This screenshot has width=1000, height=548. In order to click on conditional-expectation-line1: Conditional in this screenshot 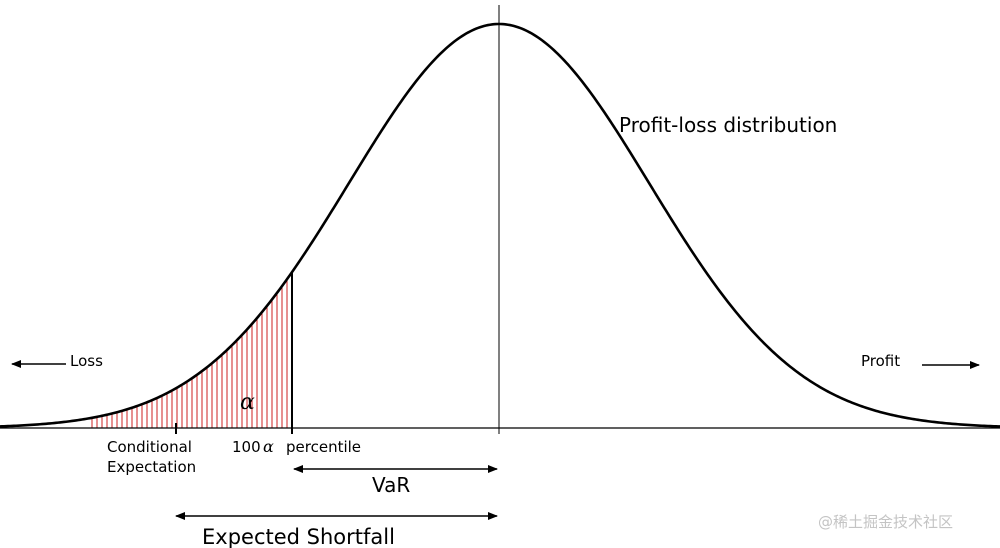, I will do `click(149, 447)`.